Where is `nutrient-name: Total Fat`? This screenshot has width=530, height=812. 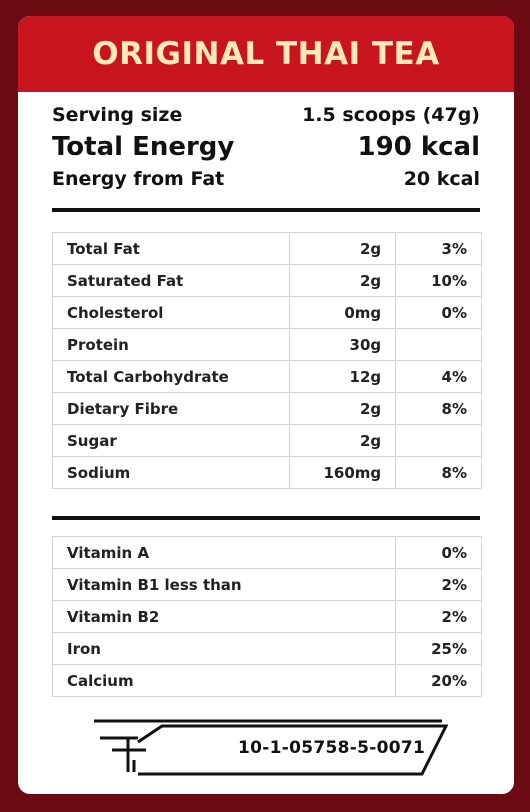 nutrient-name: Total Fat is located at coordinates (171, 248).